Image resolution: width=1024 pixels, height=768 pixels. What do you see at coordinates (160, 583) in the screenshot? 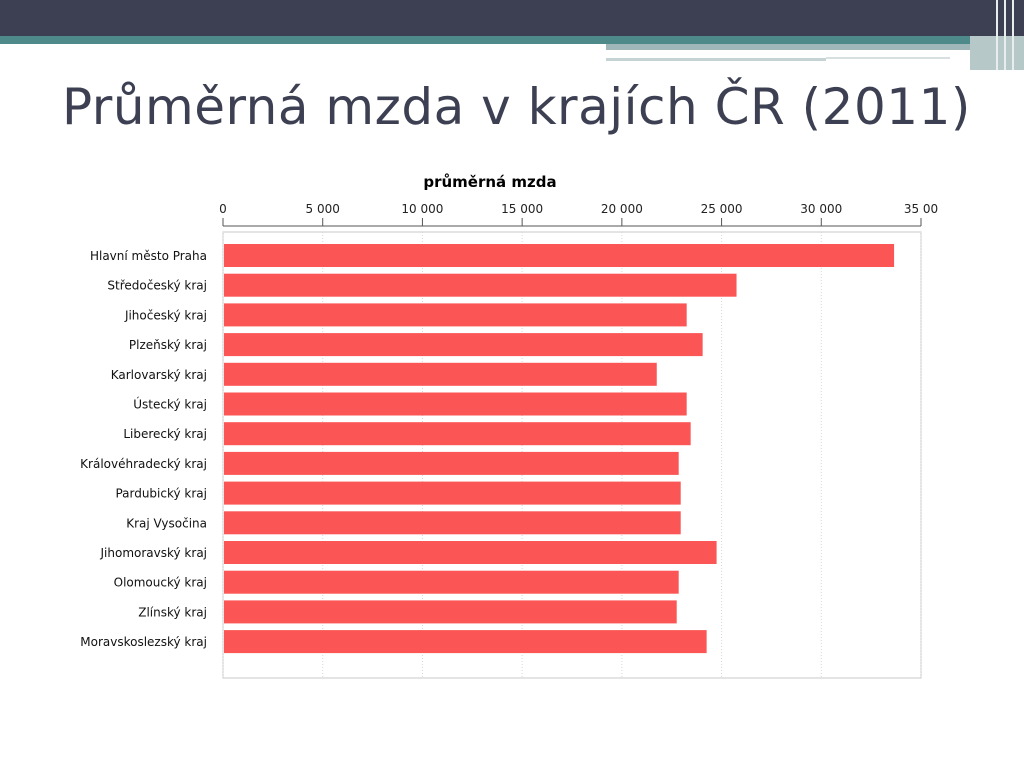
I see `category-label: Olomoucký kraj` at bounding box center [160, 583].